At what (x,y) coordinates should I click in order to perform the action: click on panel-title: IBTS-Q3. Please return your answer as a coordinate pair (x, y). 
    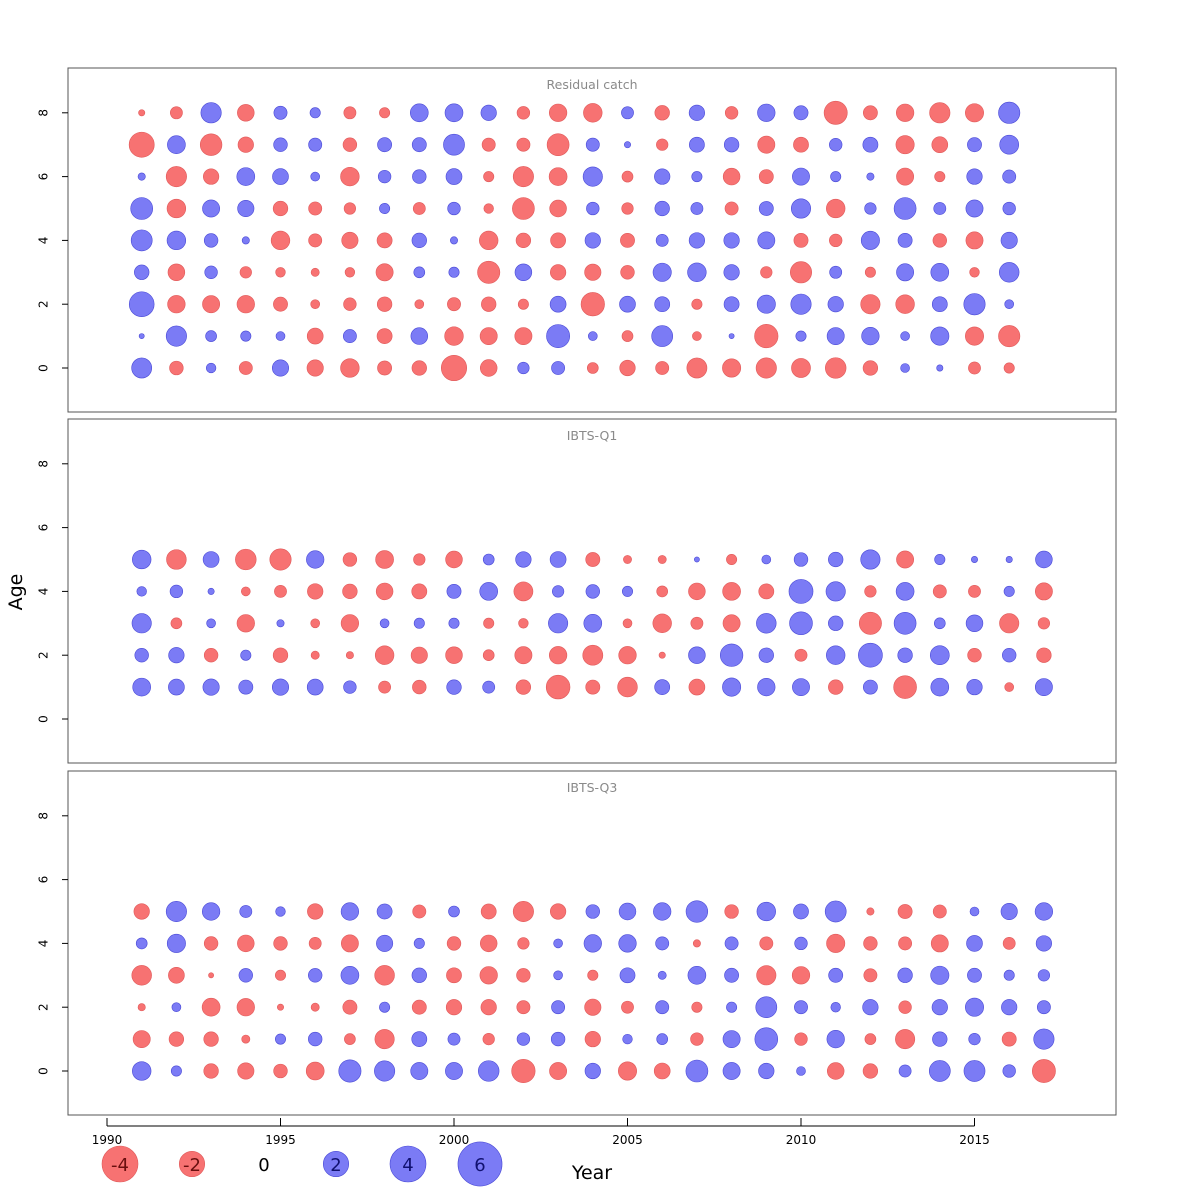
    Looking at the image, I should click on (592, 787).